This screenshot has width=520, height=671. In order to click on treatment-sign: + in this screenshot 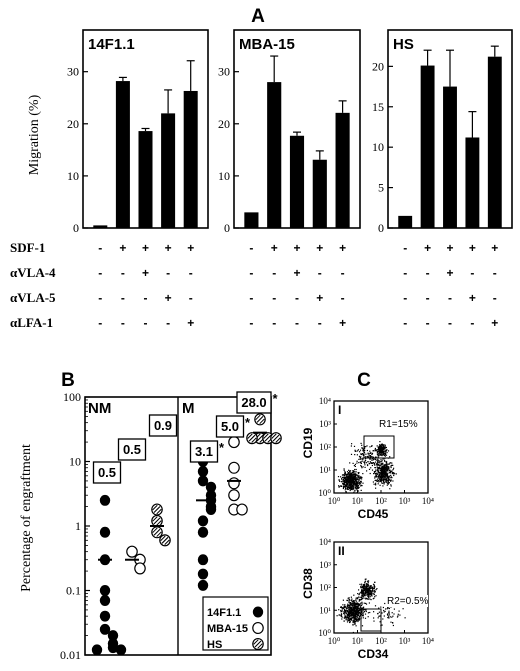, I will do `click(472, 248)`.